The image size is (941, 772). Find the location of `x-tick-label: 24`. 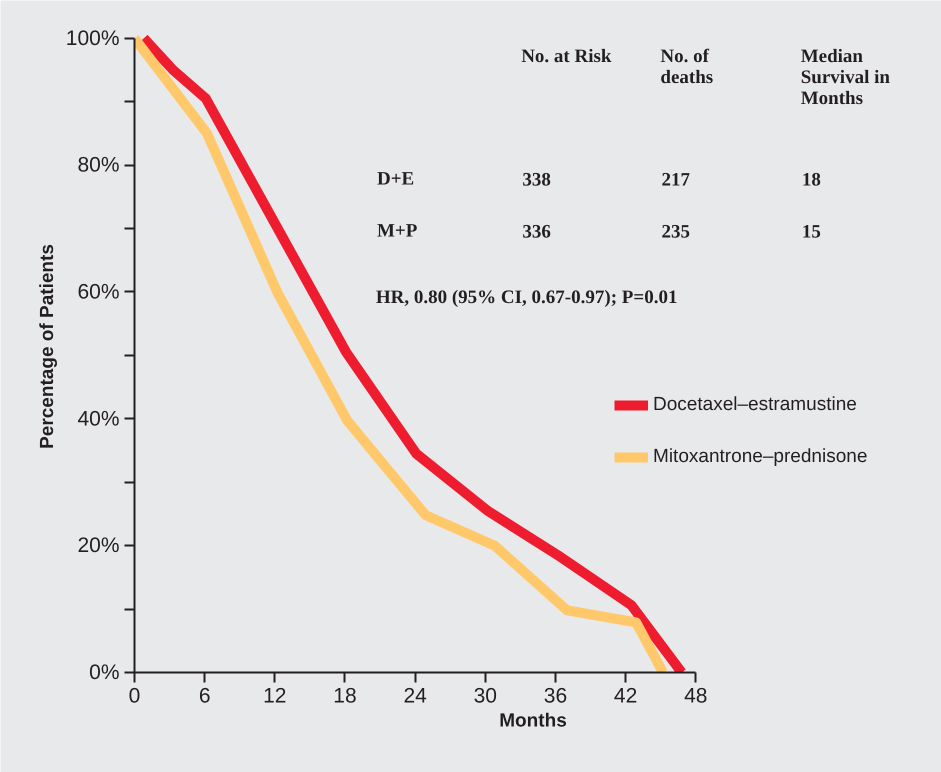

x-tick-label: 24 is located at coordinates (415, 696).